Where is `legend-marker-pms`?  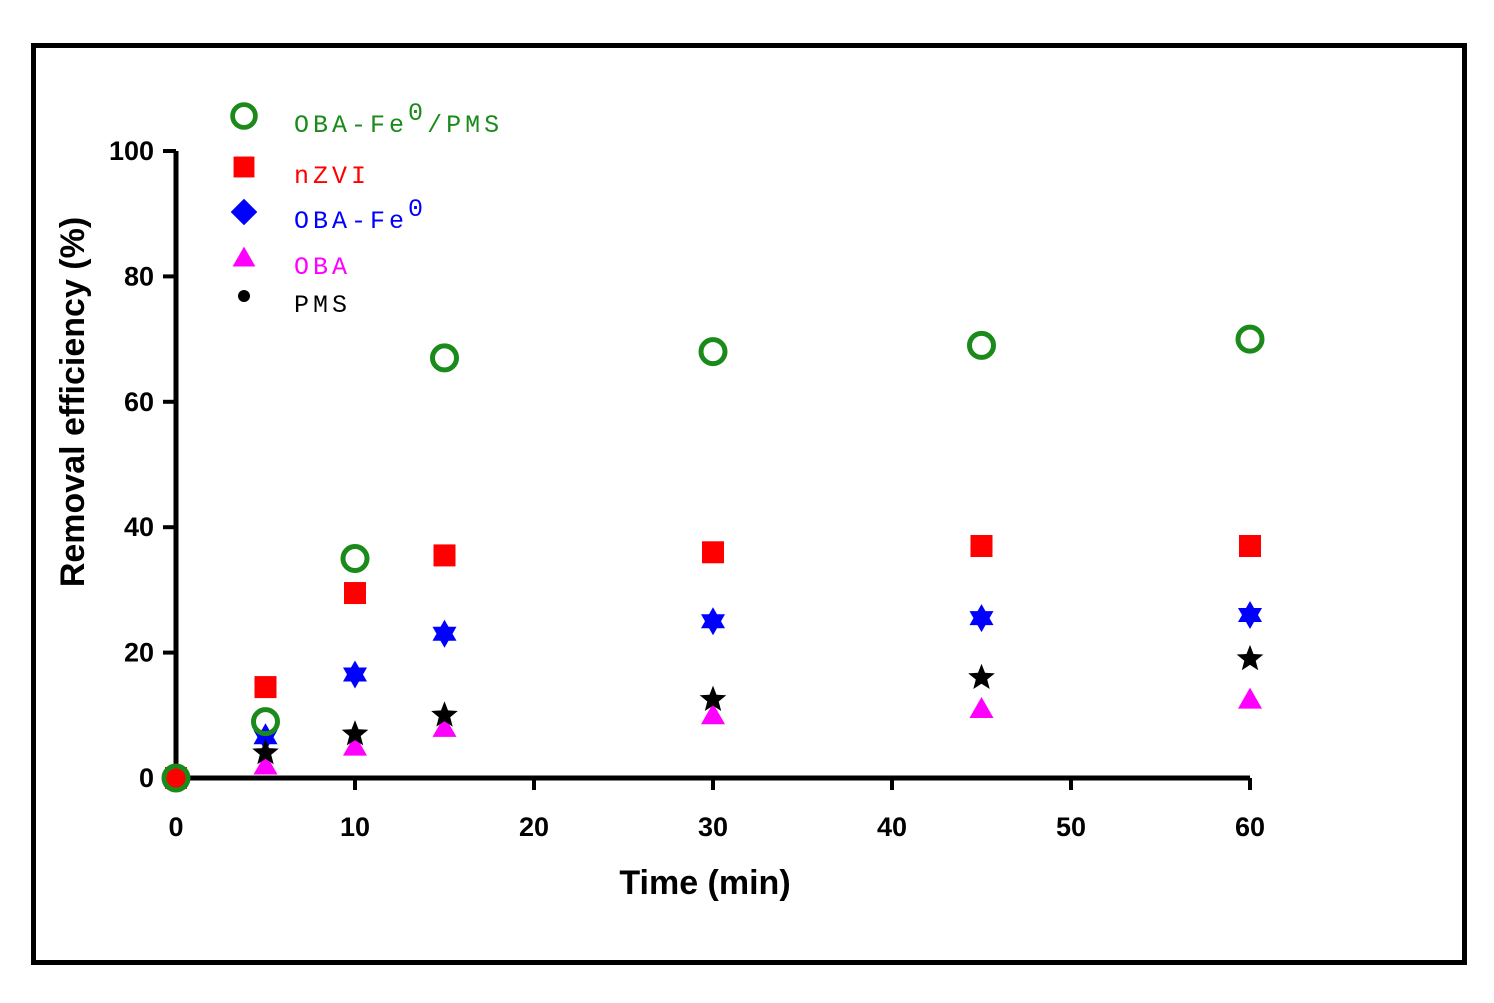 legend-marker-pms is located at coordinates (244, 296).